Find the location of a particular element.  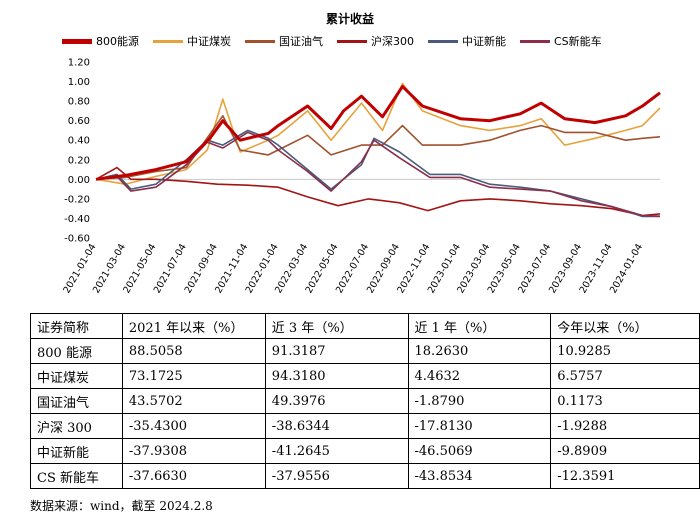

chart-title: 累计收益 is located at coordinates (349, 19).